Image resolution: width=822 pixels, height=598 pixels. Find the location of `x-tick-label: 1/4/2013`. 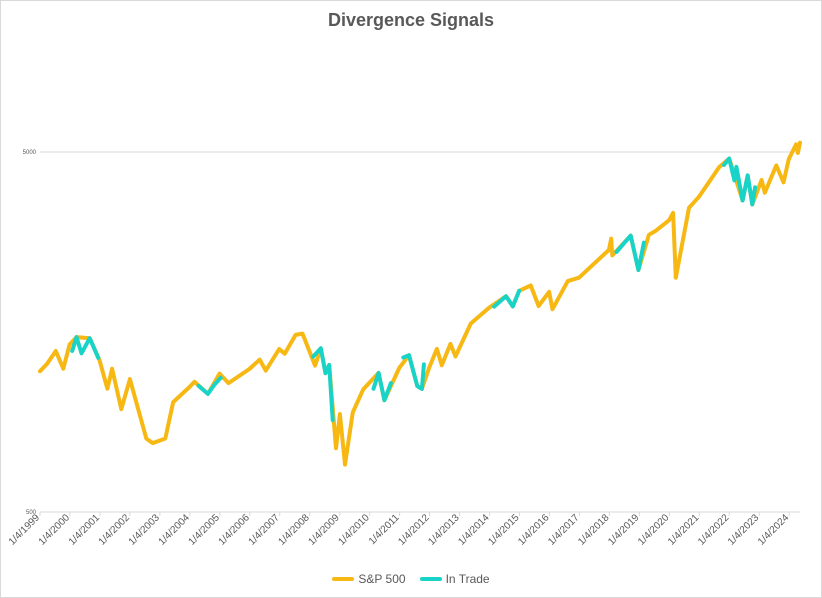

x-tick-label: 1/4/2013 is located at coordinates (444, 530).